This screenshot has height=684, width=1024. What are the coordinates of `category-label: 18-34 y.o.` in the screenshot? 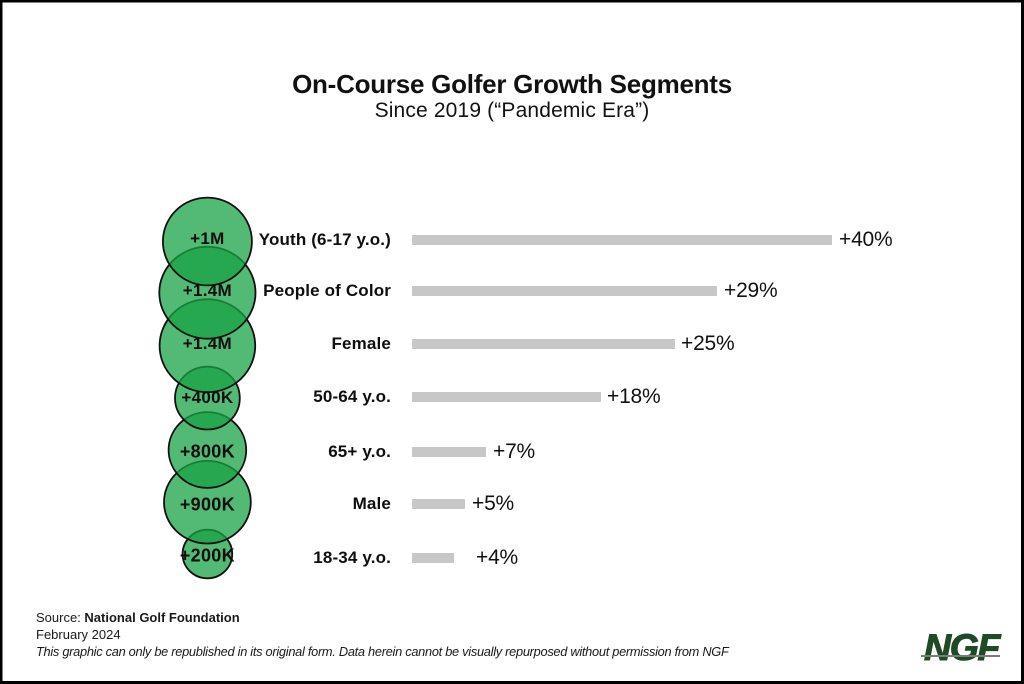 It's located at (352, 557).